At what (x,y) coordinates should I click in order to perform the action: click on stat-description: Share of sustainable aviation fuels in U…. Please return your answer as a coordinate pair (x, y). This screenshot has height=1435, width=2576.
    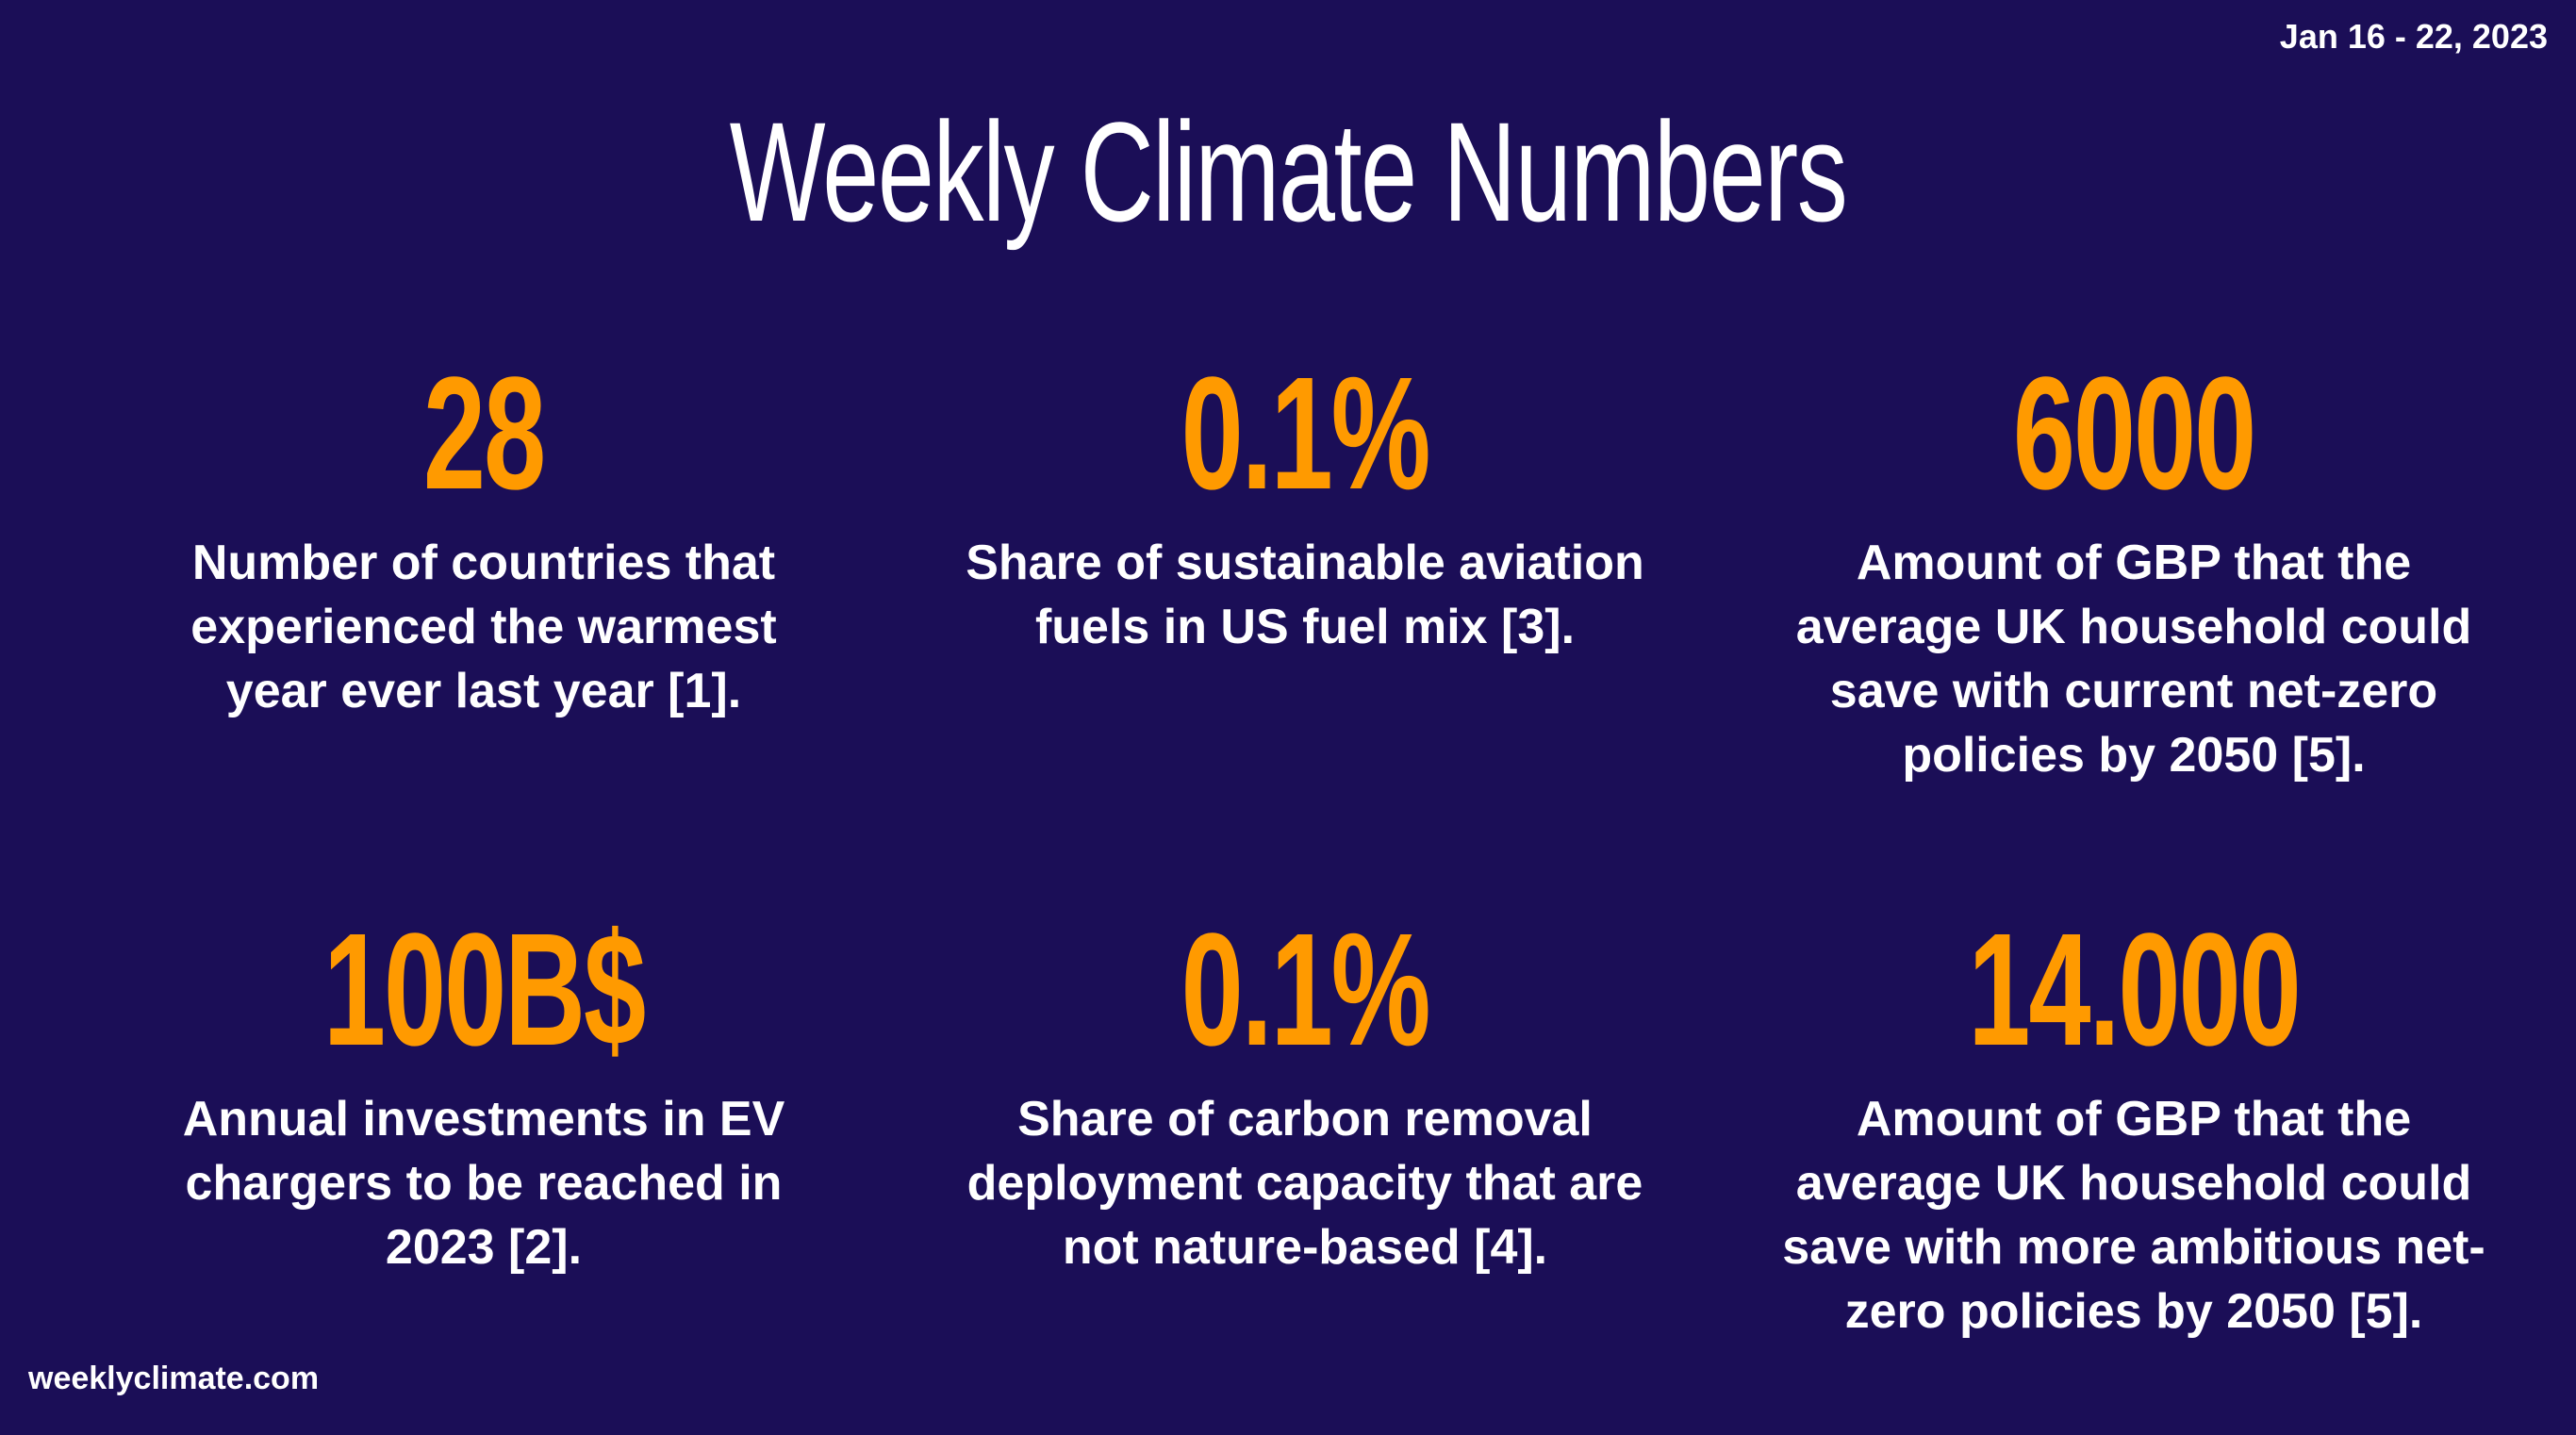
    Looking at the image, I should click on (1305, 595).